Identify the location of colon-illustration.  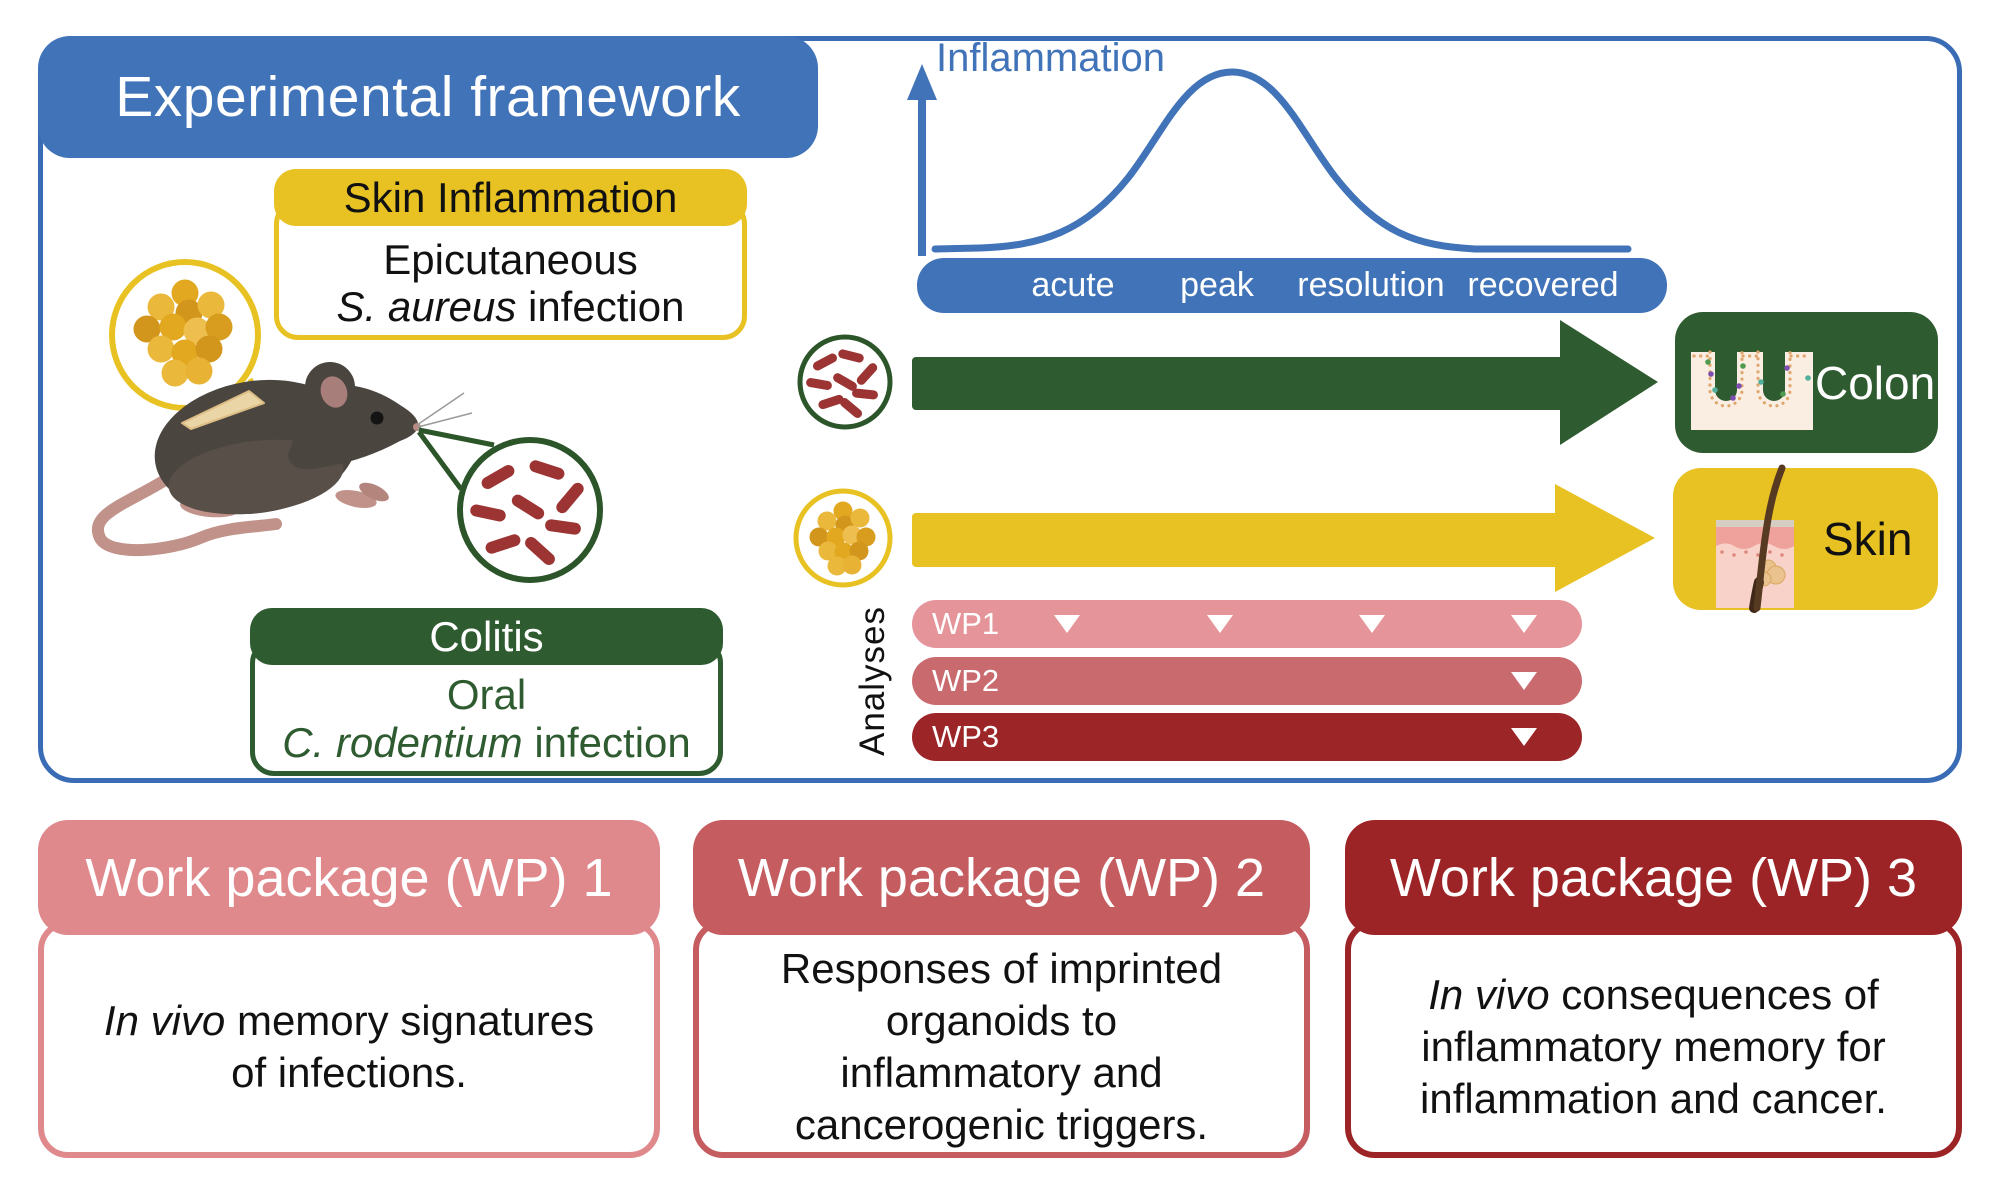
(1752, 390).